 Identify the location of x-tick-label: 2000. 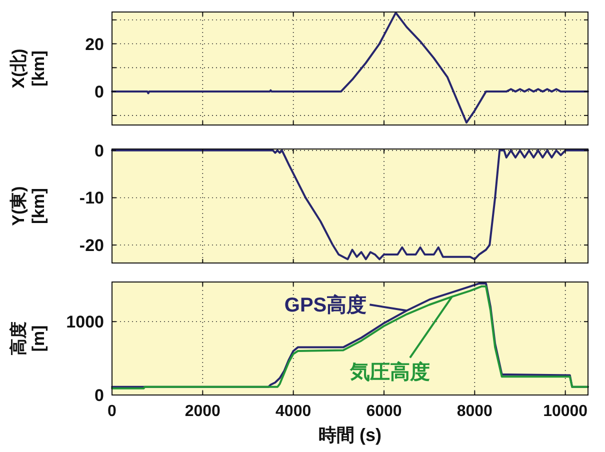
(202, 411).